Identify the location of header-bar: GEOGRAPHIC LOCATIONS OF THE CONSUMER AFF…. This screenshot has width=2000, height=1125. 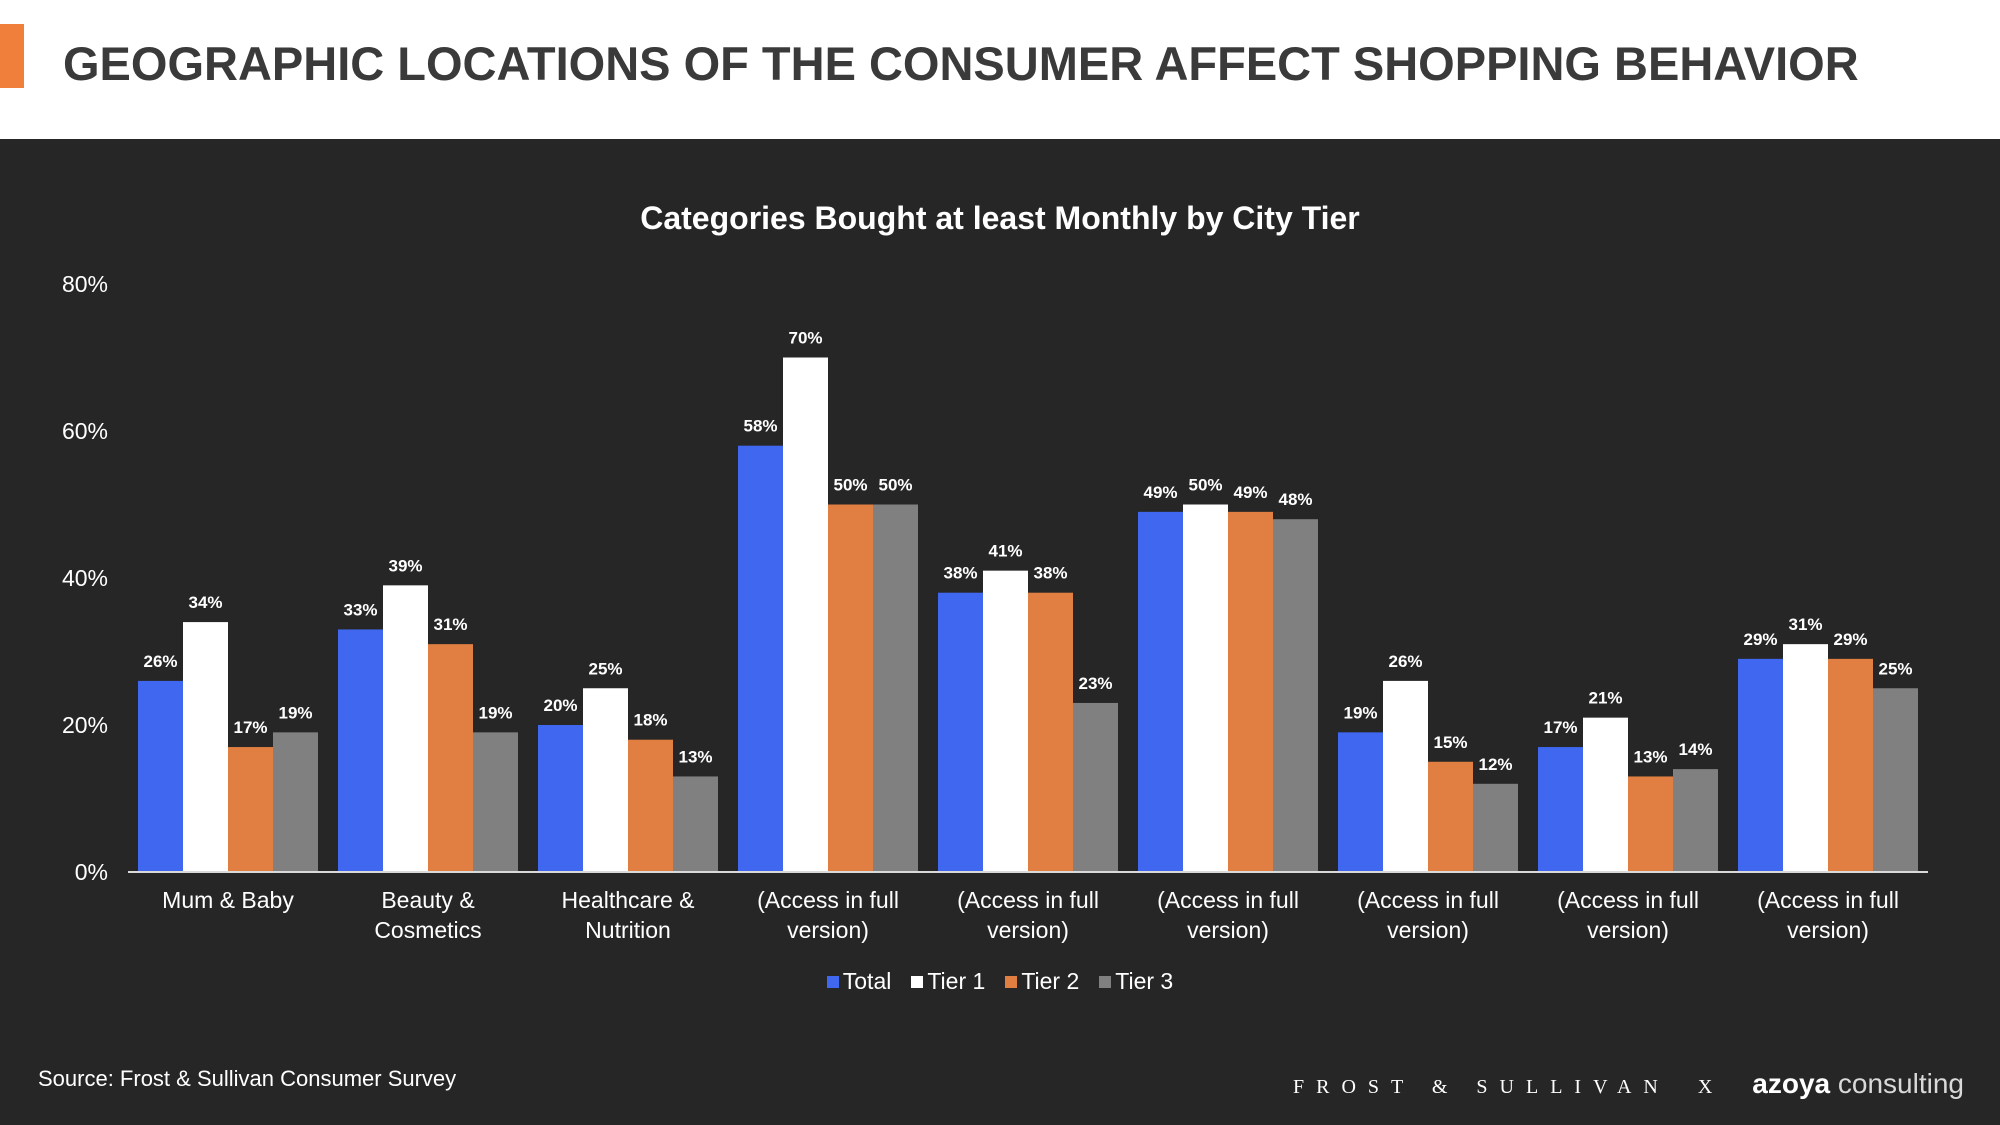
(1000, 69).